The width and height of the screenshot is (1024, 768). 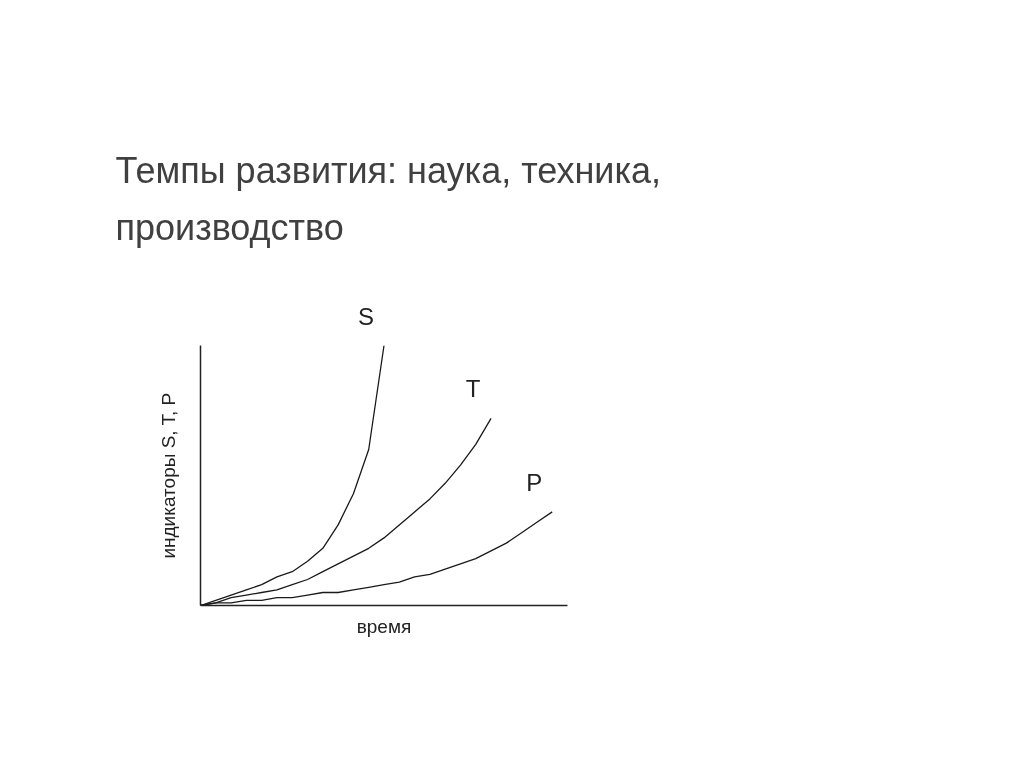 I want to click on y-axis-title: индикаторы S, T, P, so click(x=168, y=475).